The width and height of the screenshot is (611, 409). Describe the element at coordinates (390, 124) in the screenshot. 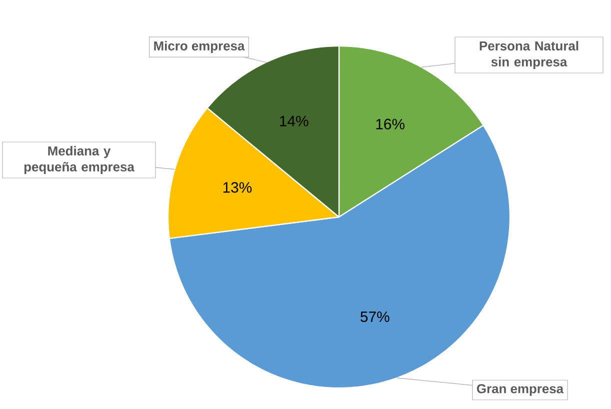

I see `data-label: 16%` at that location.